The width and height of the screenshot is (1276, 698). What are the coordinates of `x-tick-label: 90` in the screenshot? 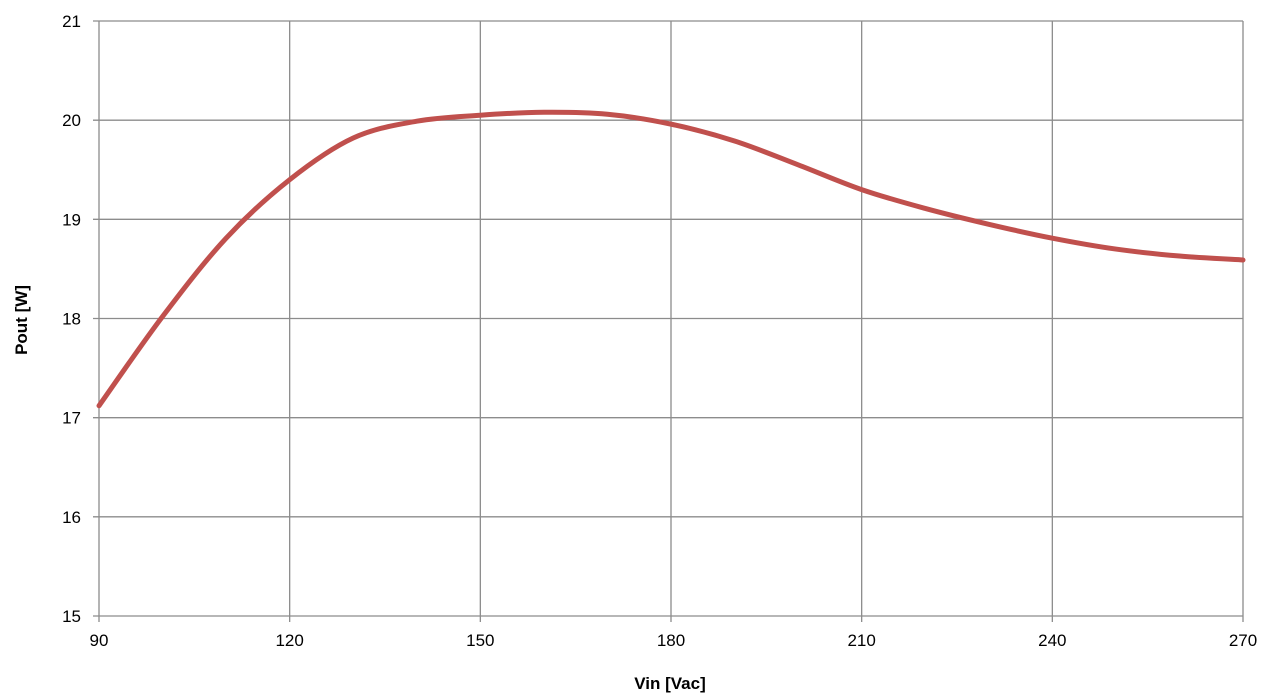 It's located at (99, 640).